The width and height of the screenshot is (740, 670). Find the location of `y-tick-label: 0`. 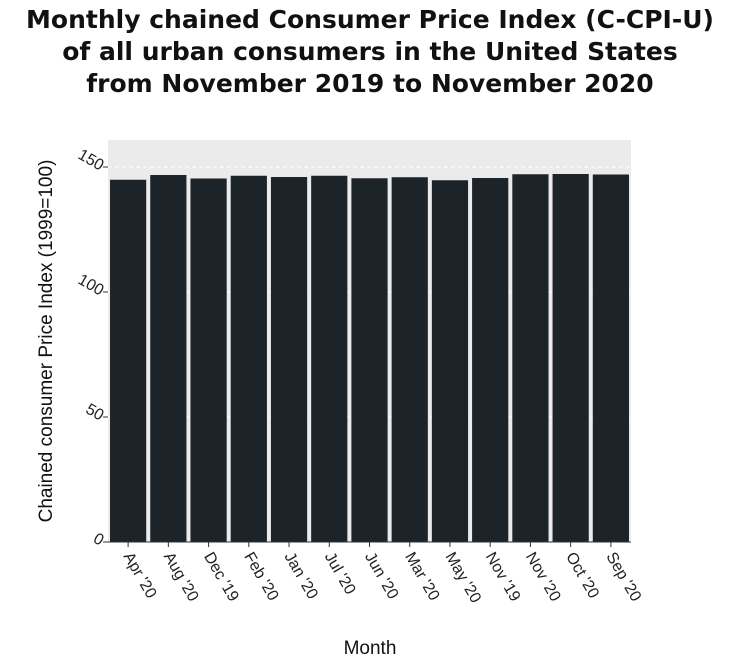

y-tick-label: 0 is located at coordinates (98, 539).